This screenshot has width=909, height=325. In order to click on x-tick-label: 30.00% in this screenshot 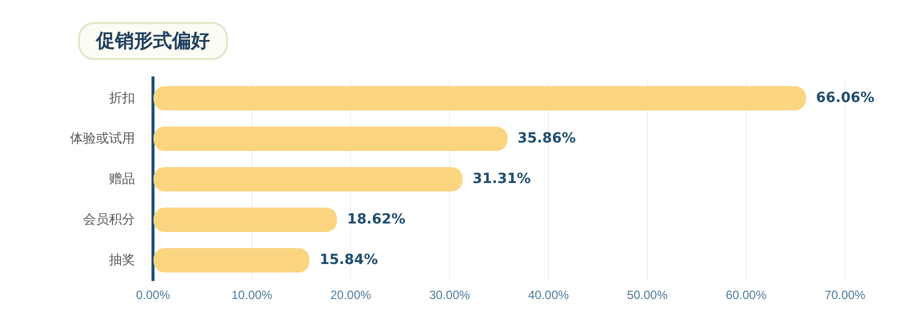, I will do `click(449, 295)`.